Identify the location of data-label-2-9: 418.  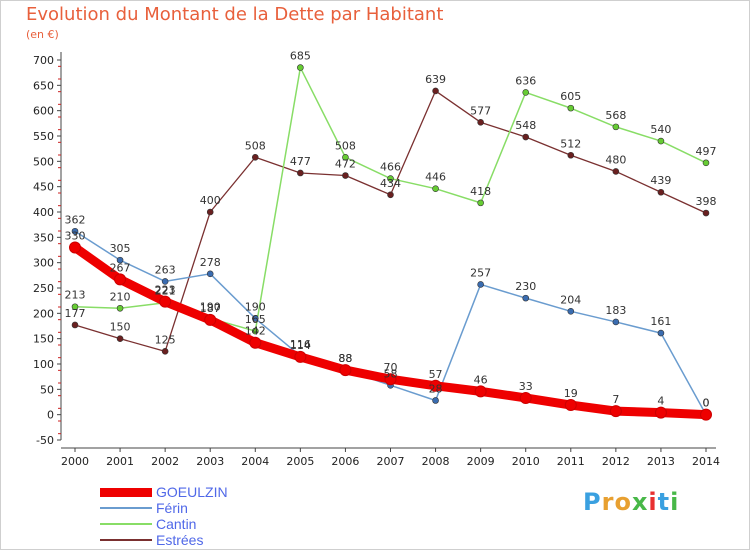
(480, 191).